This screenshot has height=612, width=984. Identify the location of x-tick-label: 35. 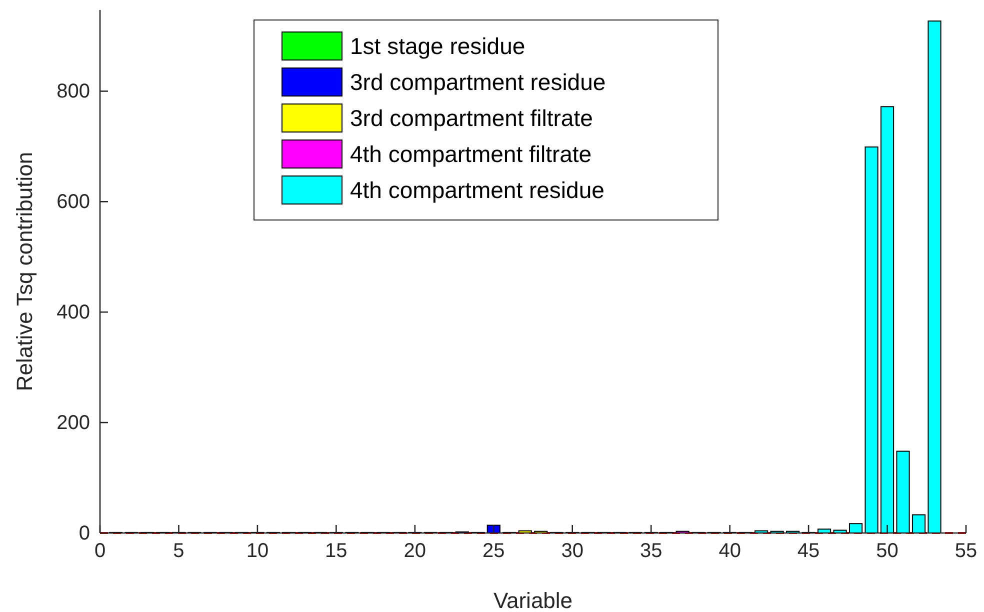
(651, 551).